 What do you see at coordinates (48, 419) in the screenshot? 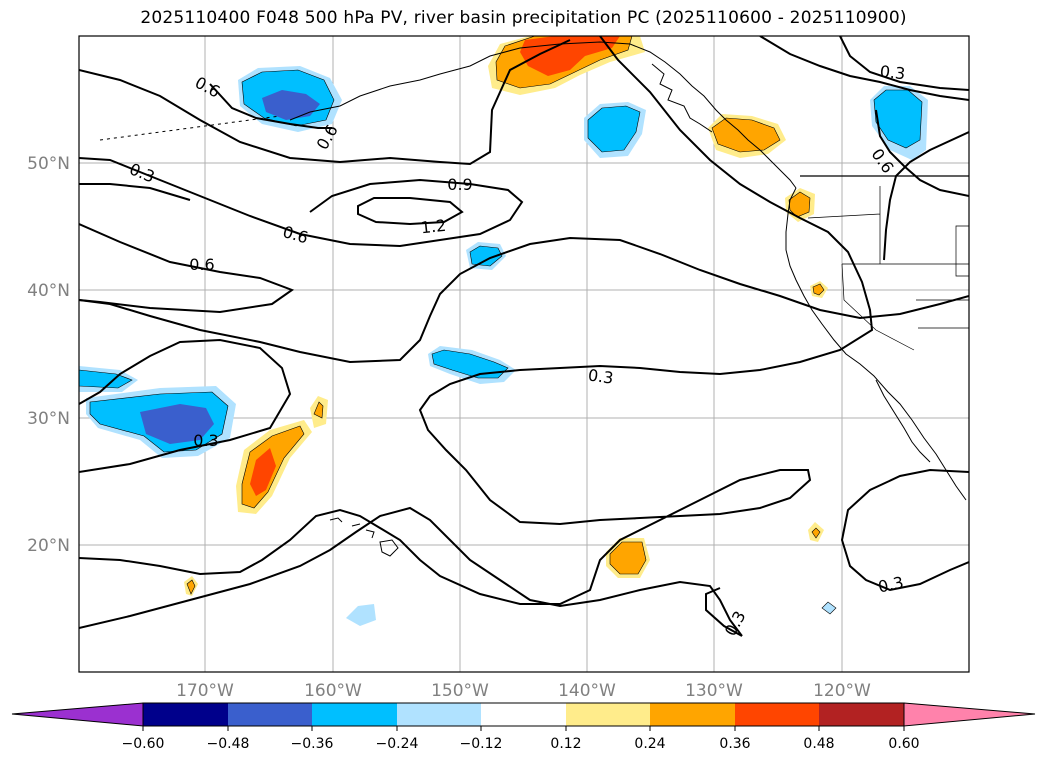
I see `lat-label: 30°N` at bounding box center [48, 419].